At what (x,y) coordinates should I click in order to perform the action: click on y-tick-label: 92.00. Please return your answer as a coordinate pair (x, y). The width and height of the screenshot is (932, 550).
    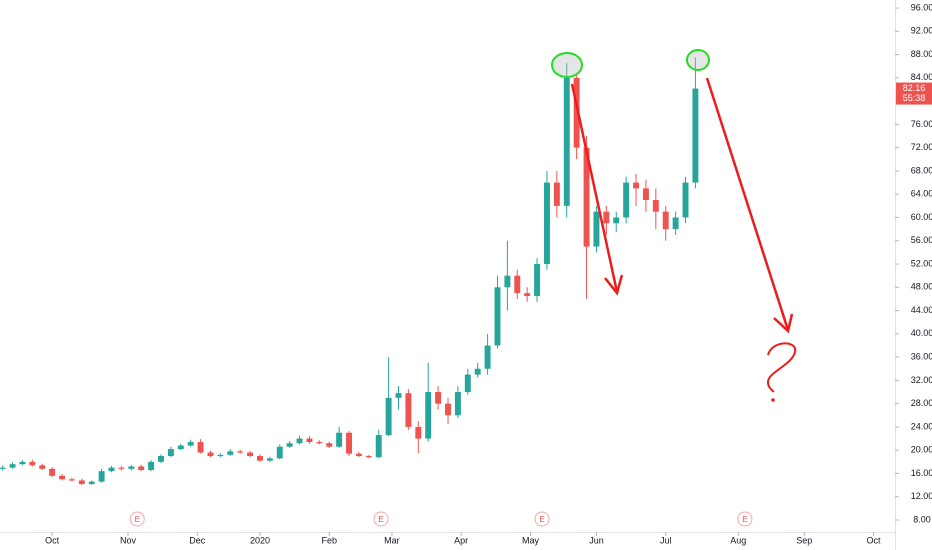
    Looking at the image, I should click on (921, 31).